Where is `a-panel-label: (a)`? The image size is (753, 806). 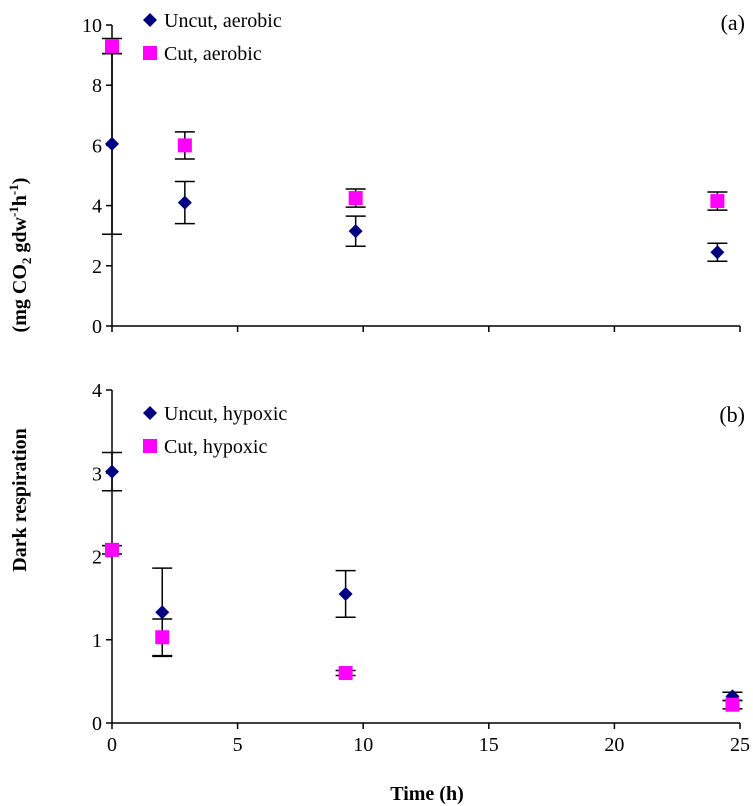
a-panel-label: (a) is located at coordinates (733, 22).